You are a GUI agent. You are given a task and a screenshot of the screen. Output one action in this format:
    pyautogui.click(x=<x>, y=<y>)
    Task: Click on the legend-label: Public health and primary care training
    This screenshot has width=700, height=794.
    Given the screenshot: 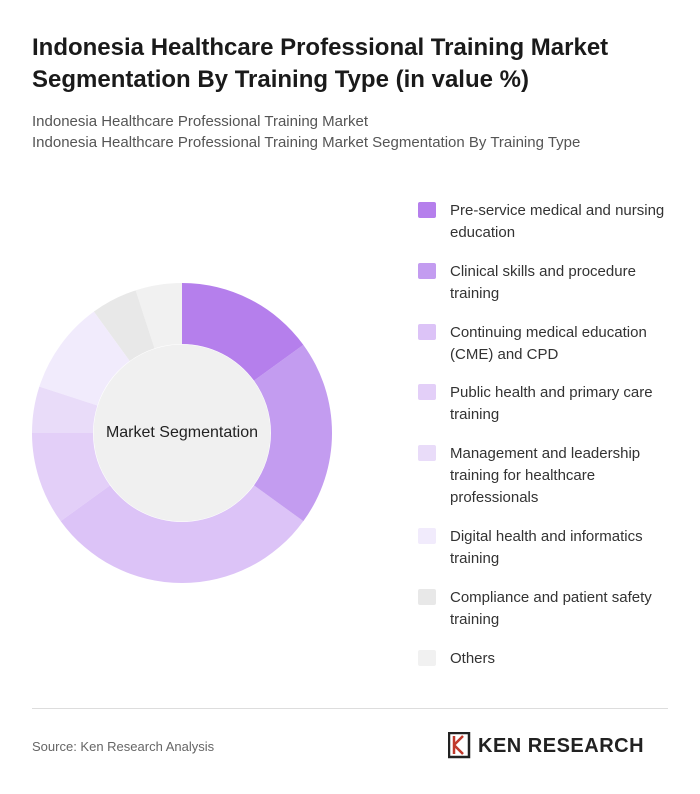 What is the action you would take?
    pyautogui.click(x=551, y=403)
    